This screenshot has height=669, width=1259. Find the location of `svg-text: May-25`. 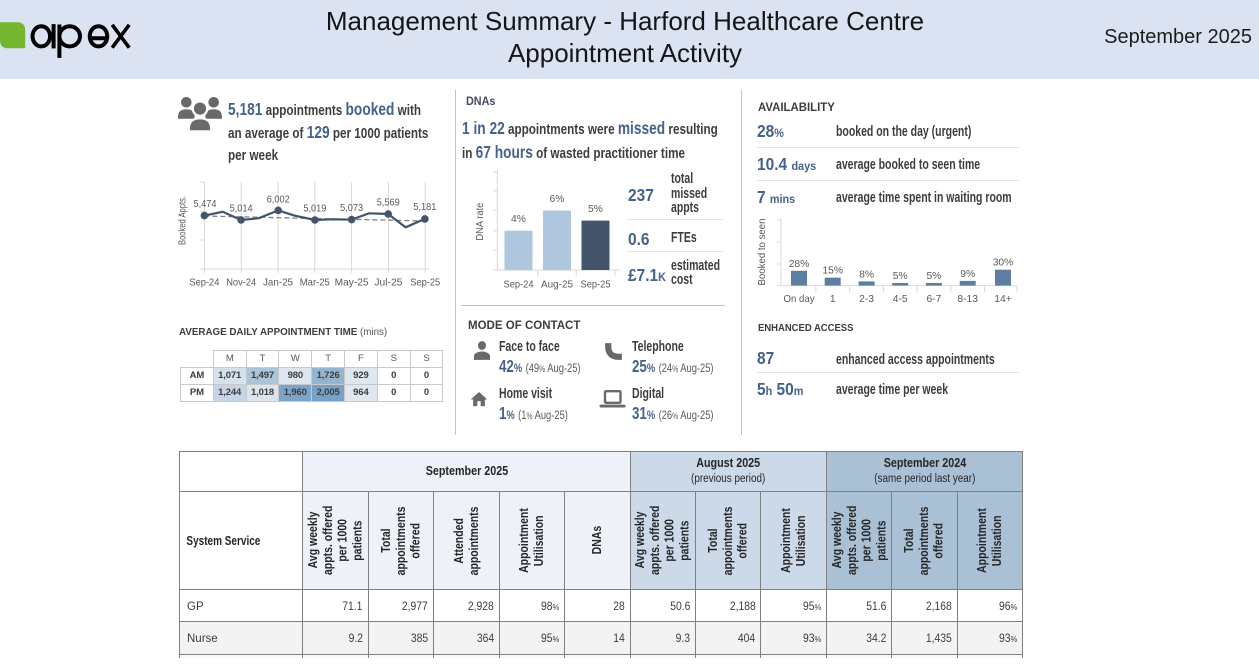

svg-text: May-25 is located at coordinates (352, 283).